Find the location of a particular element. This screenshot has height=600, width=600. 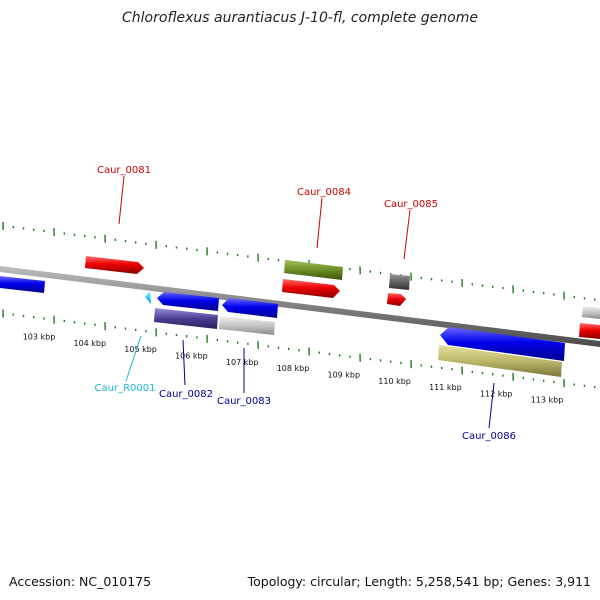

accession-text: Accession: NC_010175 is located at coordinates (80, 581).